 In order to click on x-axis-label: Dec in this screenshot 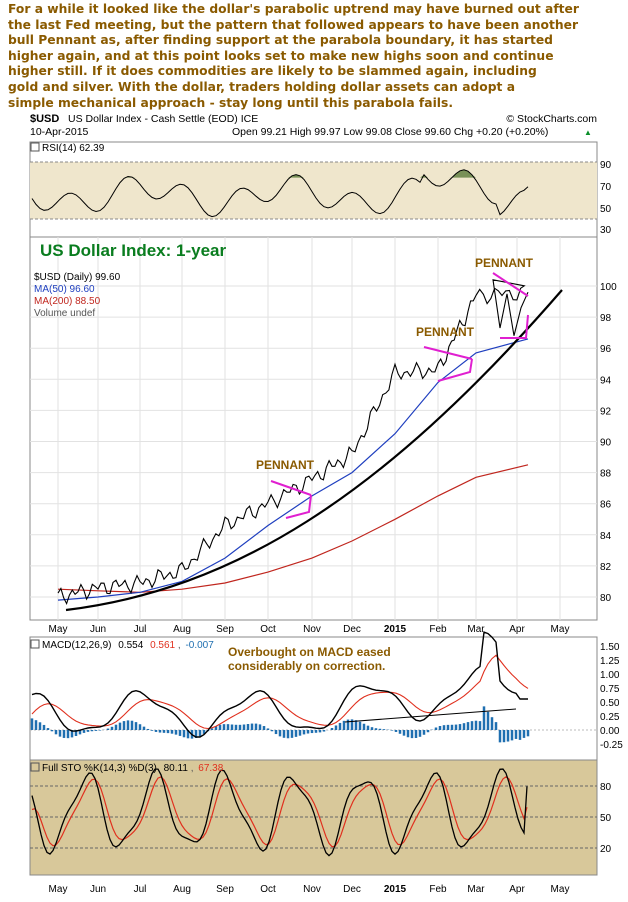, I will do `click(352, 629)`.